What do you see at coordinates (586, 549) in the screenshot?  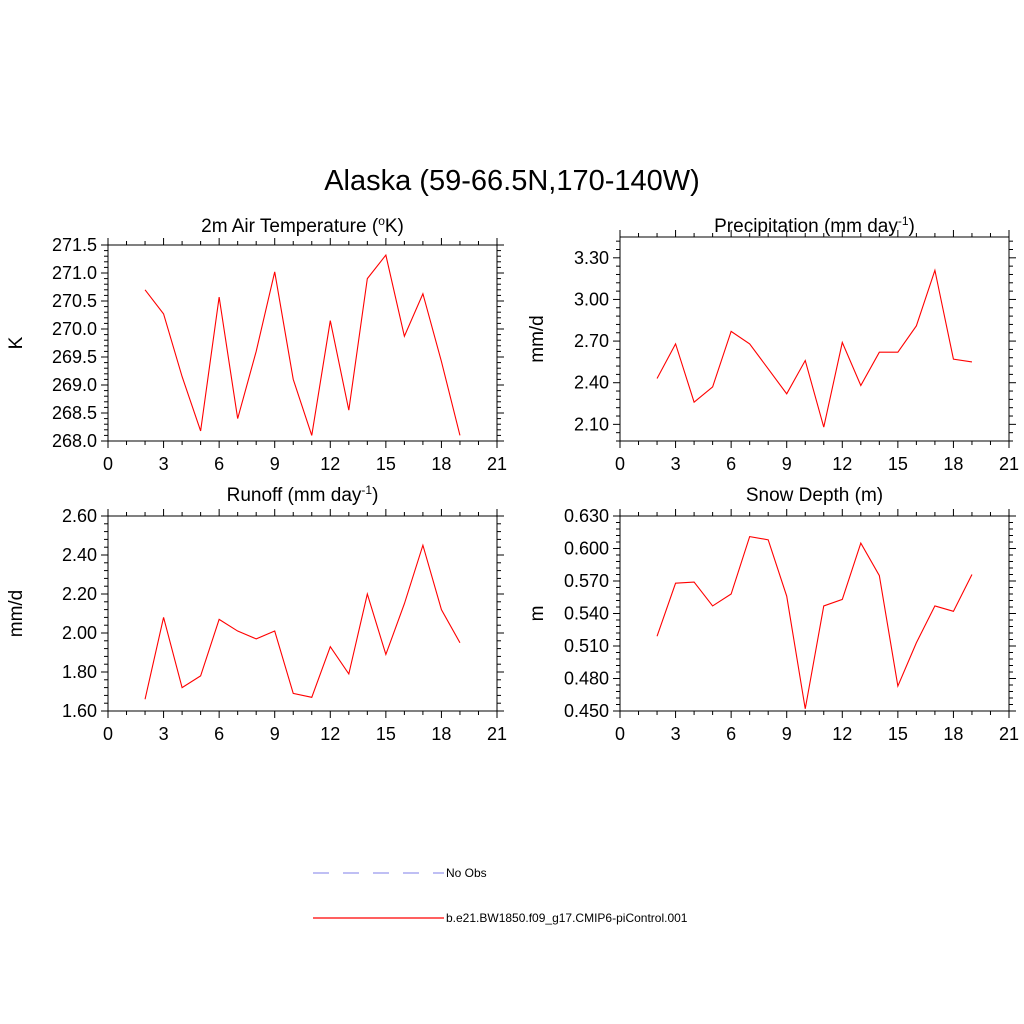 I see `y-tick-label: 0.600` at bounding box center [586, 549].